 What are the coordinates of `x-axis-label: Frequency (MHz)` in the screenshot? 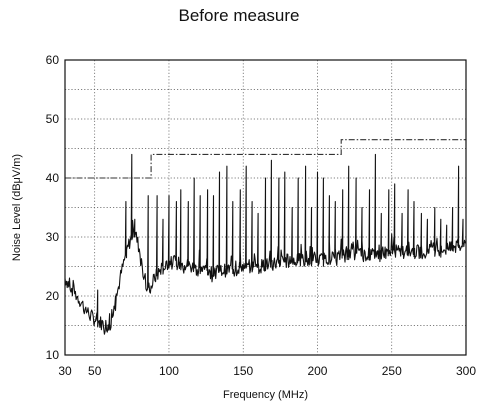 It's located at (265, 395).